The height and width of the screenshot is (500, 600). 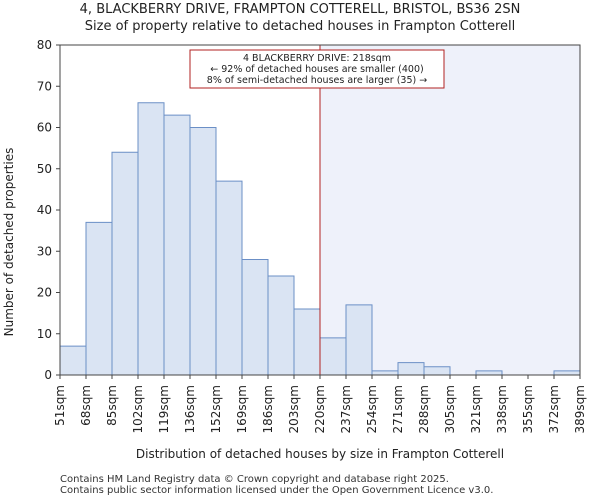 I want to click on y-tick-labels: 0 10 20 30 40 50 60 70 80, so click(x=48, y=210).